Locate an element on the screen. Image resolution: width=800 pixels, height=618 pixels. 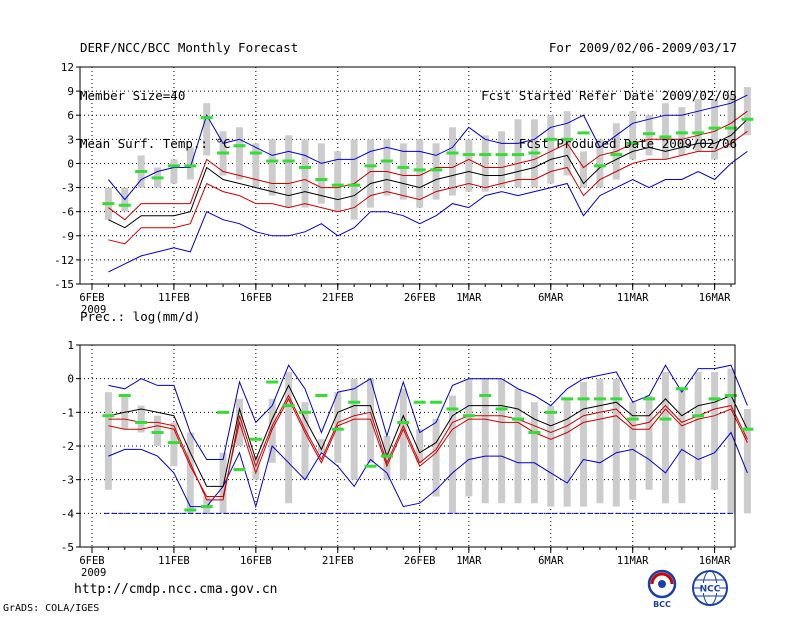
x-tick-label: 6FEB is located at coordinates (91, 298).